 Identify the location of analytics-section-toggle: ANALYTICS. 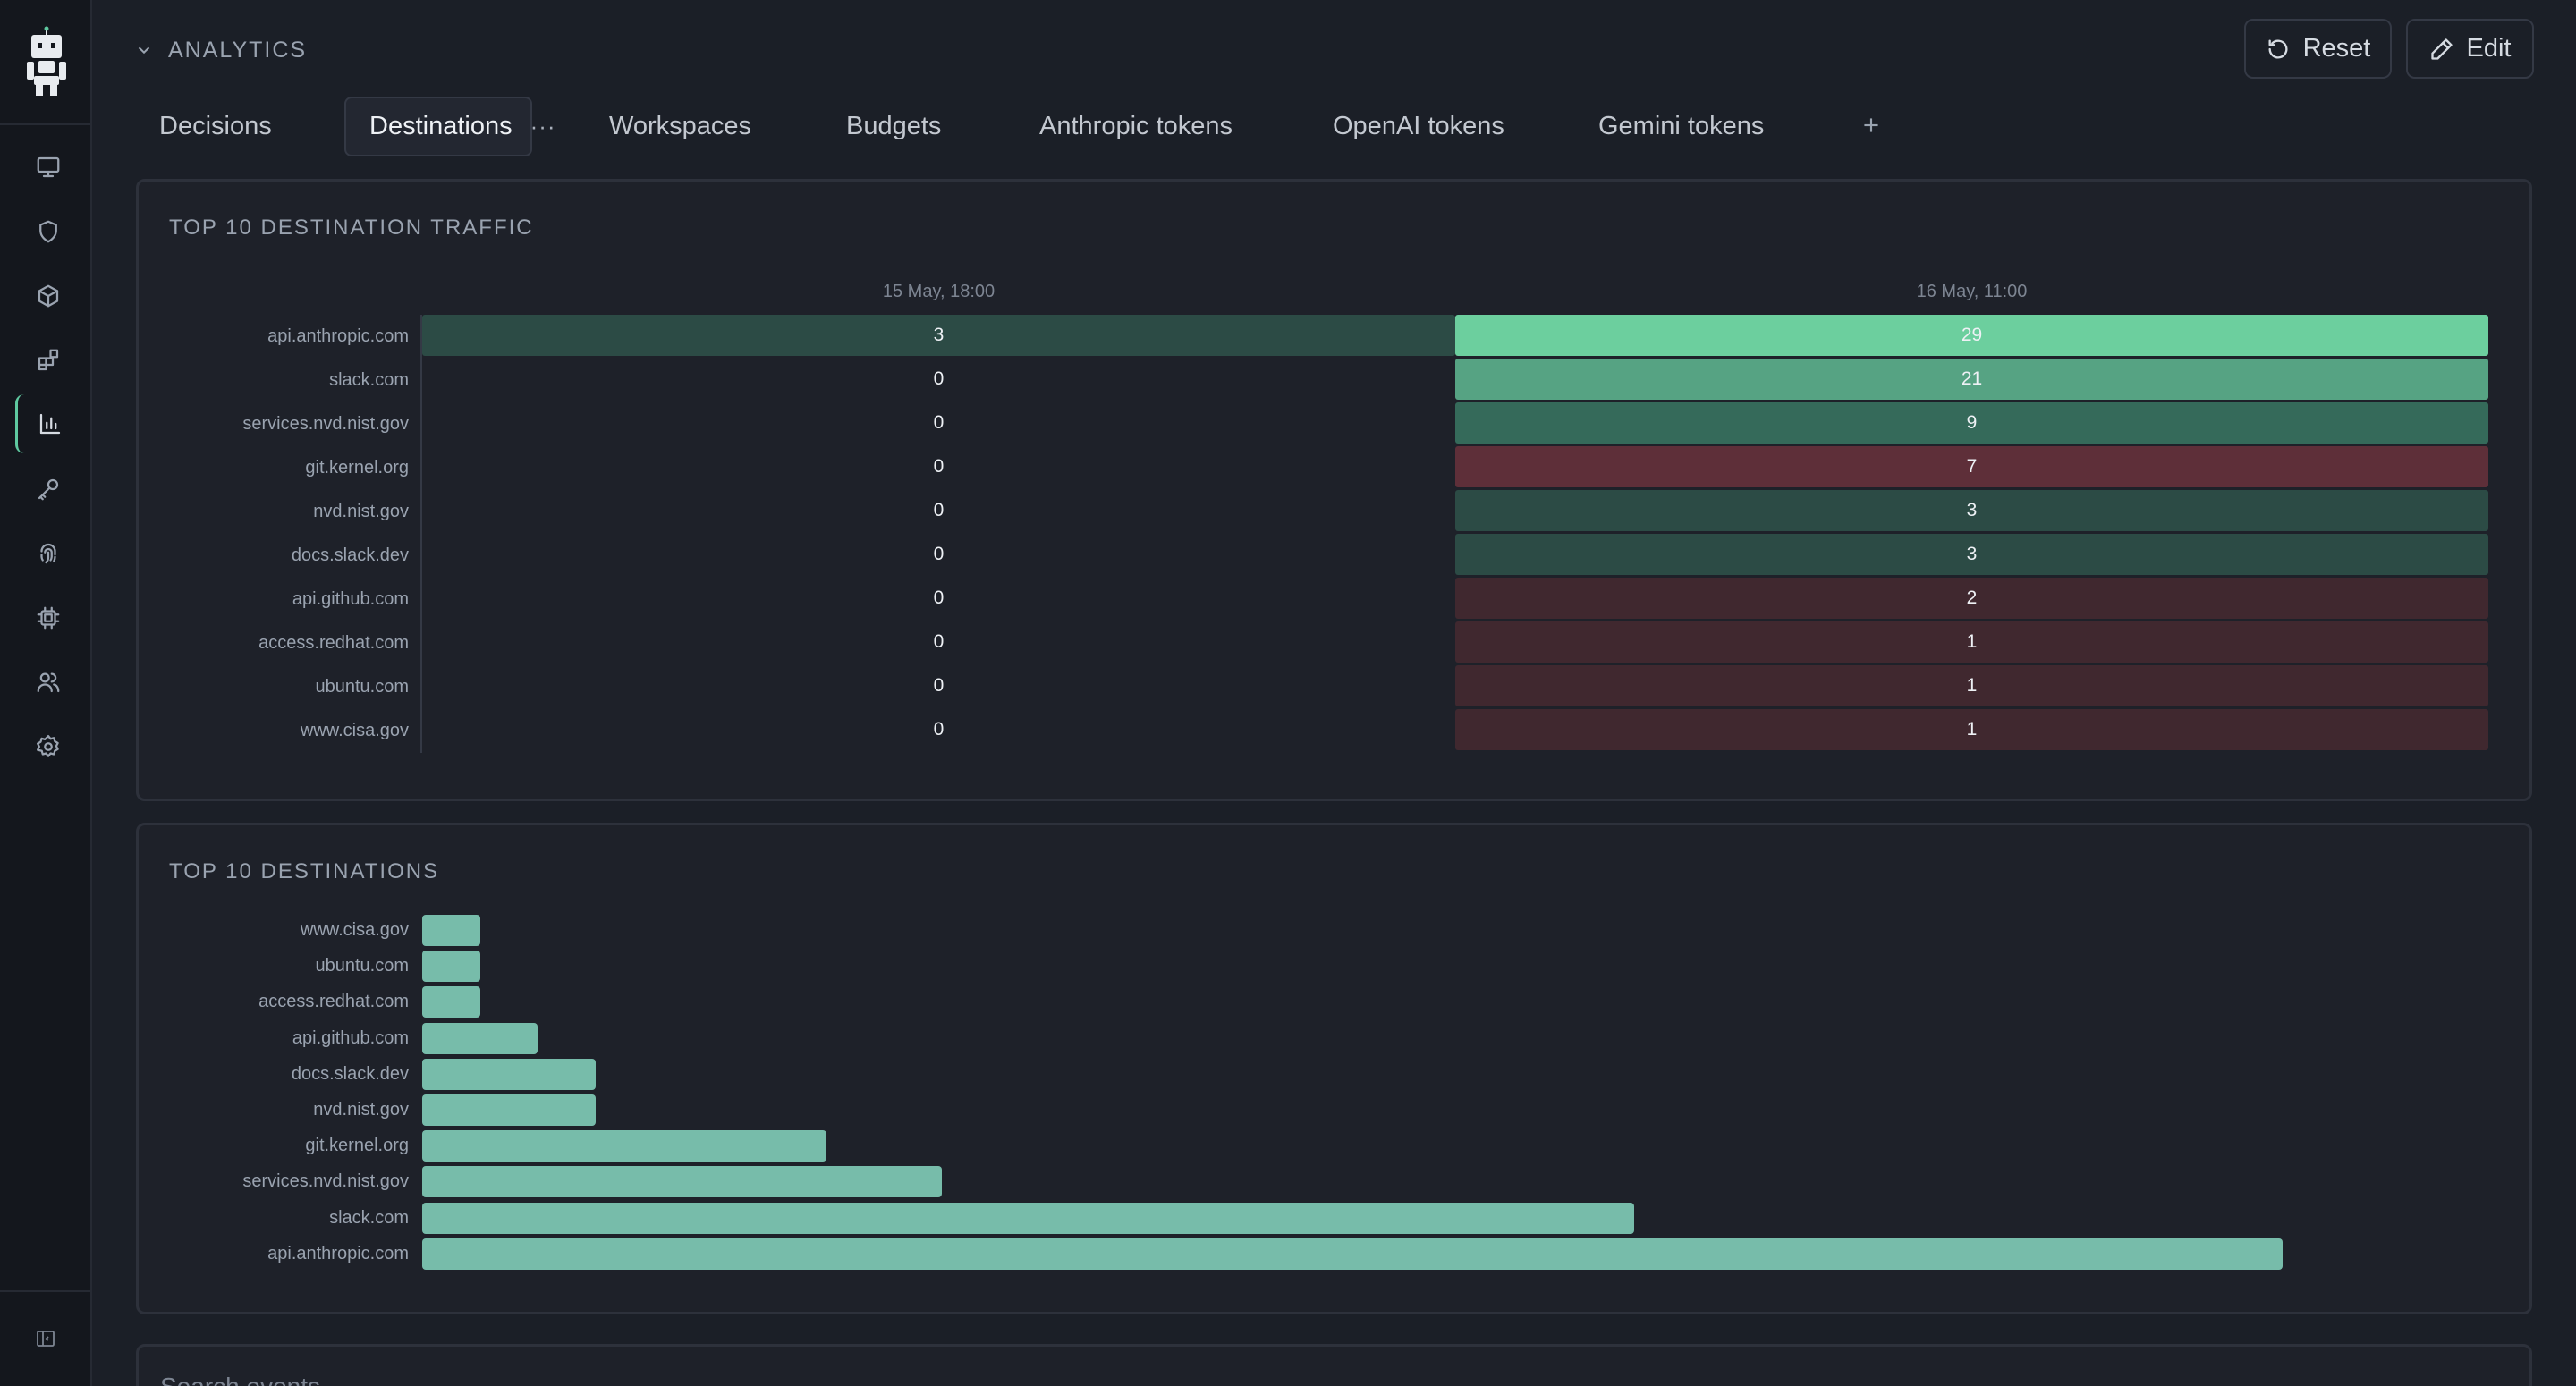
(220, 50).